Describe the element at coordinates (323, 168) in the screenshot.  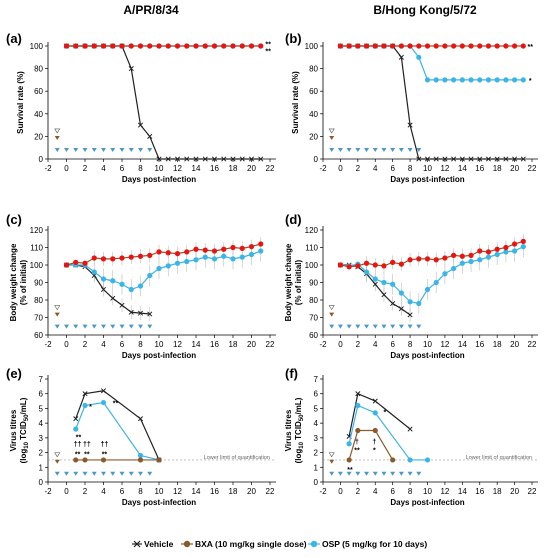
I see `x-tick-label: -2` at that location.